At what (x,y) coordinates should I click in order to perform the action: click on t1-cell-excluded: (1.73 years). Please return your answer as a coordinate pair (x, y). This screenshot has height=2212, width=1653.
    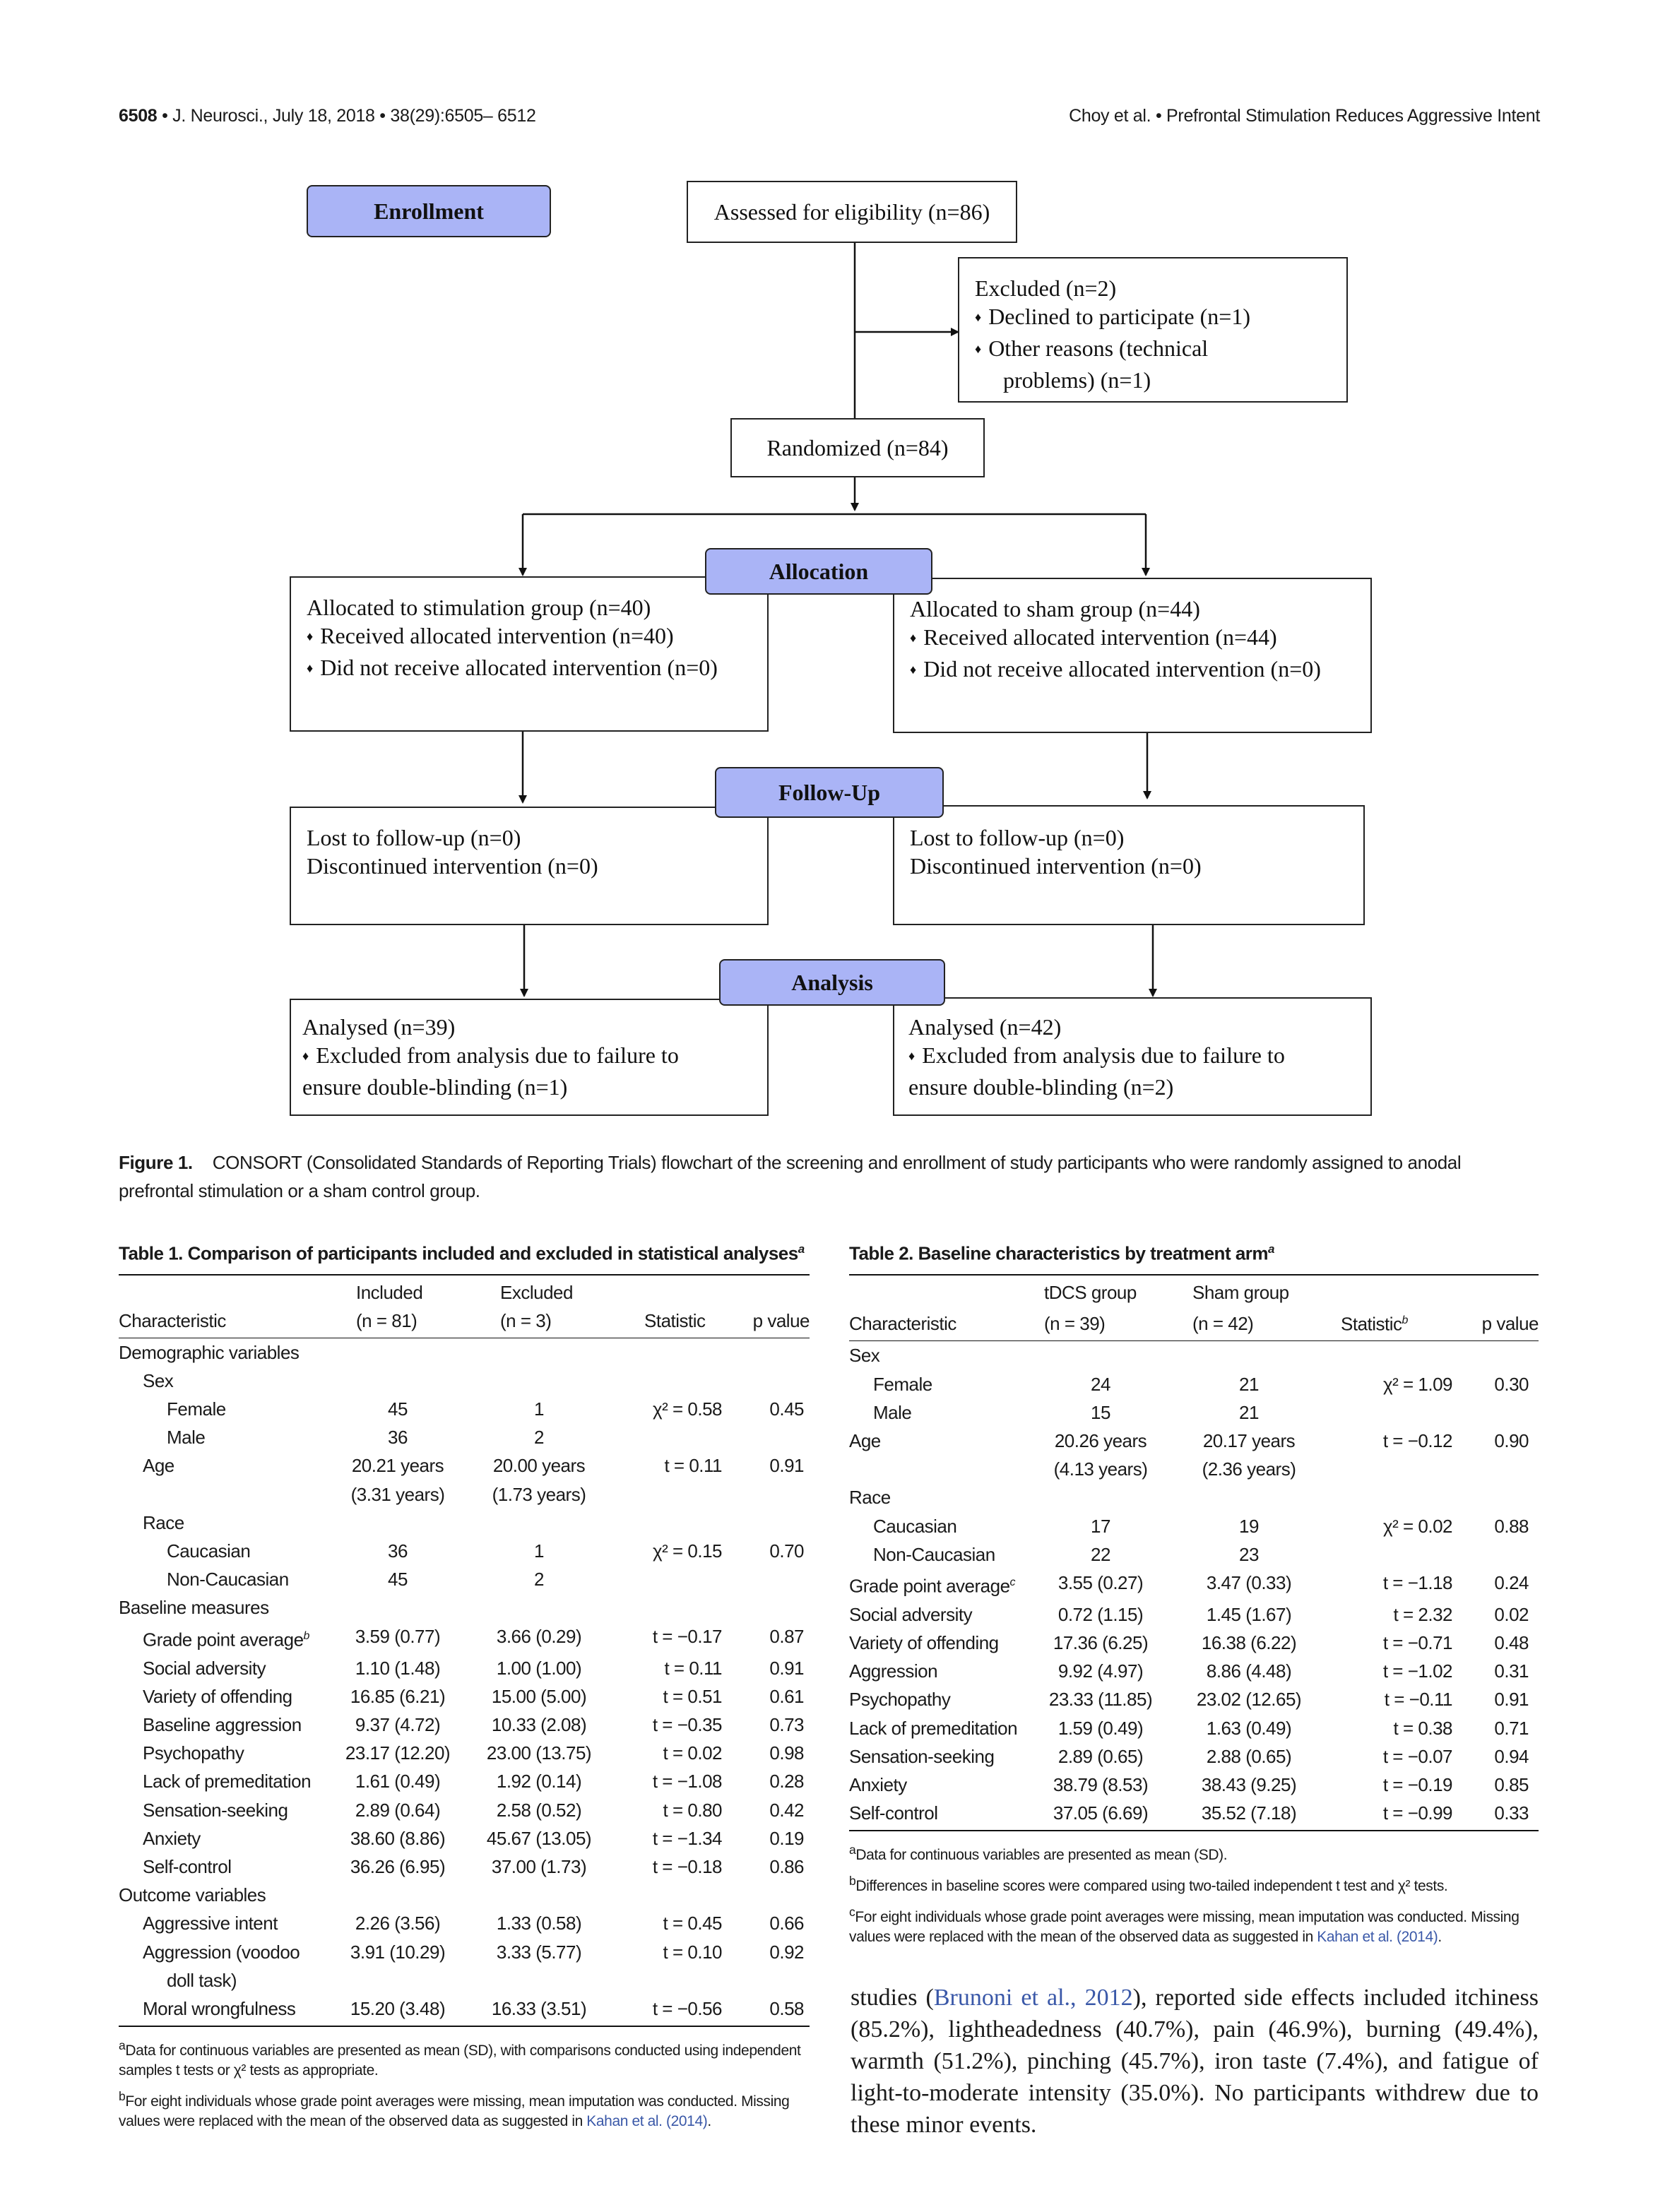
    Looking at the image, I should click on (539, 1494).